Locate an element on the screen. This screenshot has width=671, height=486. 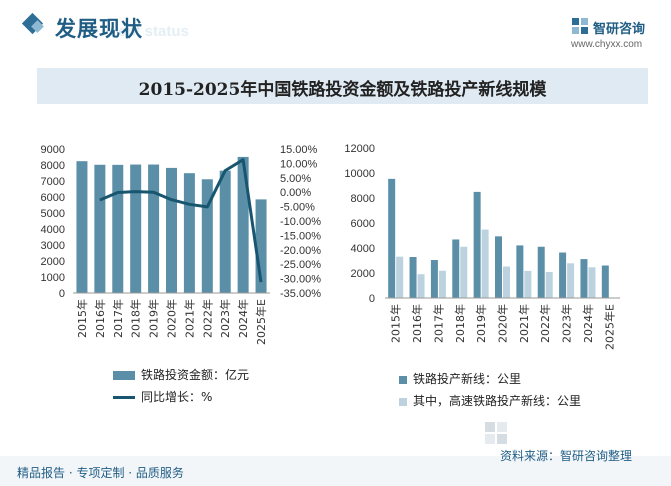
y-right-tick-label: -30.00% is located at coordinates (300, 280).